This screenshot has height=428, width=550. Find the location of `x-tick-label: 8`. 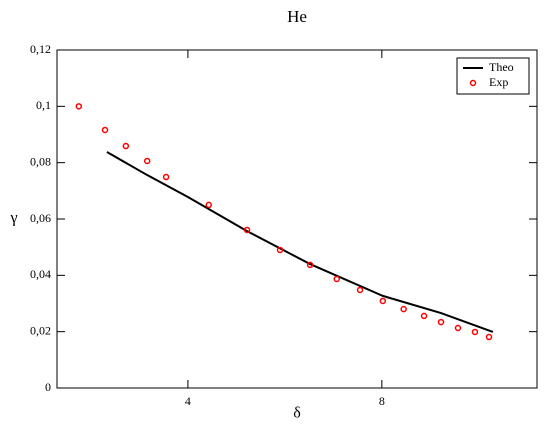

x-tick-label: 8 is located at coordinates (382, 401).